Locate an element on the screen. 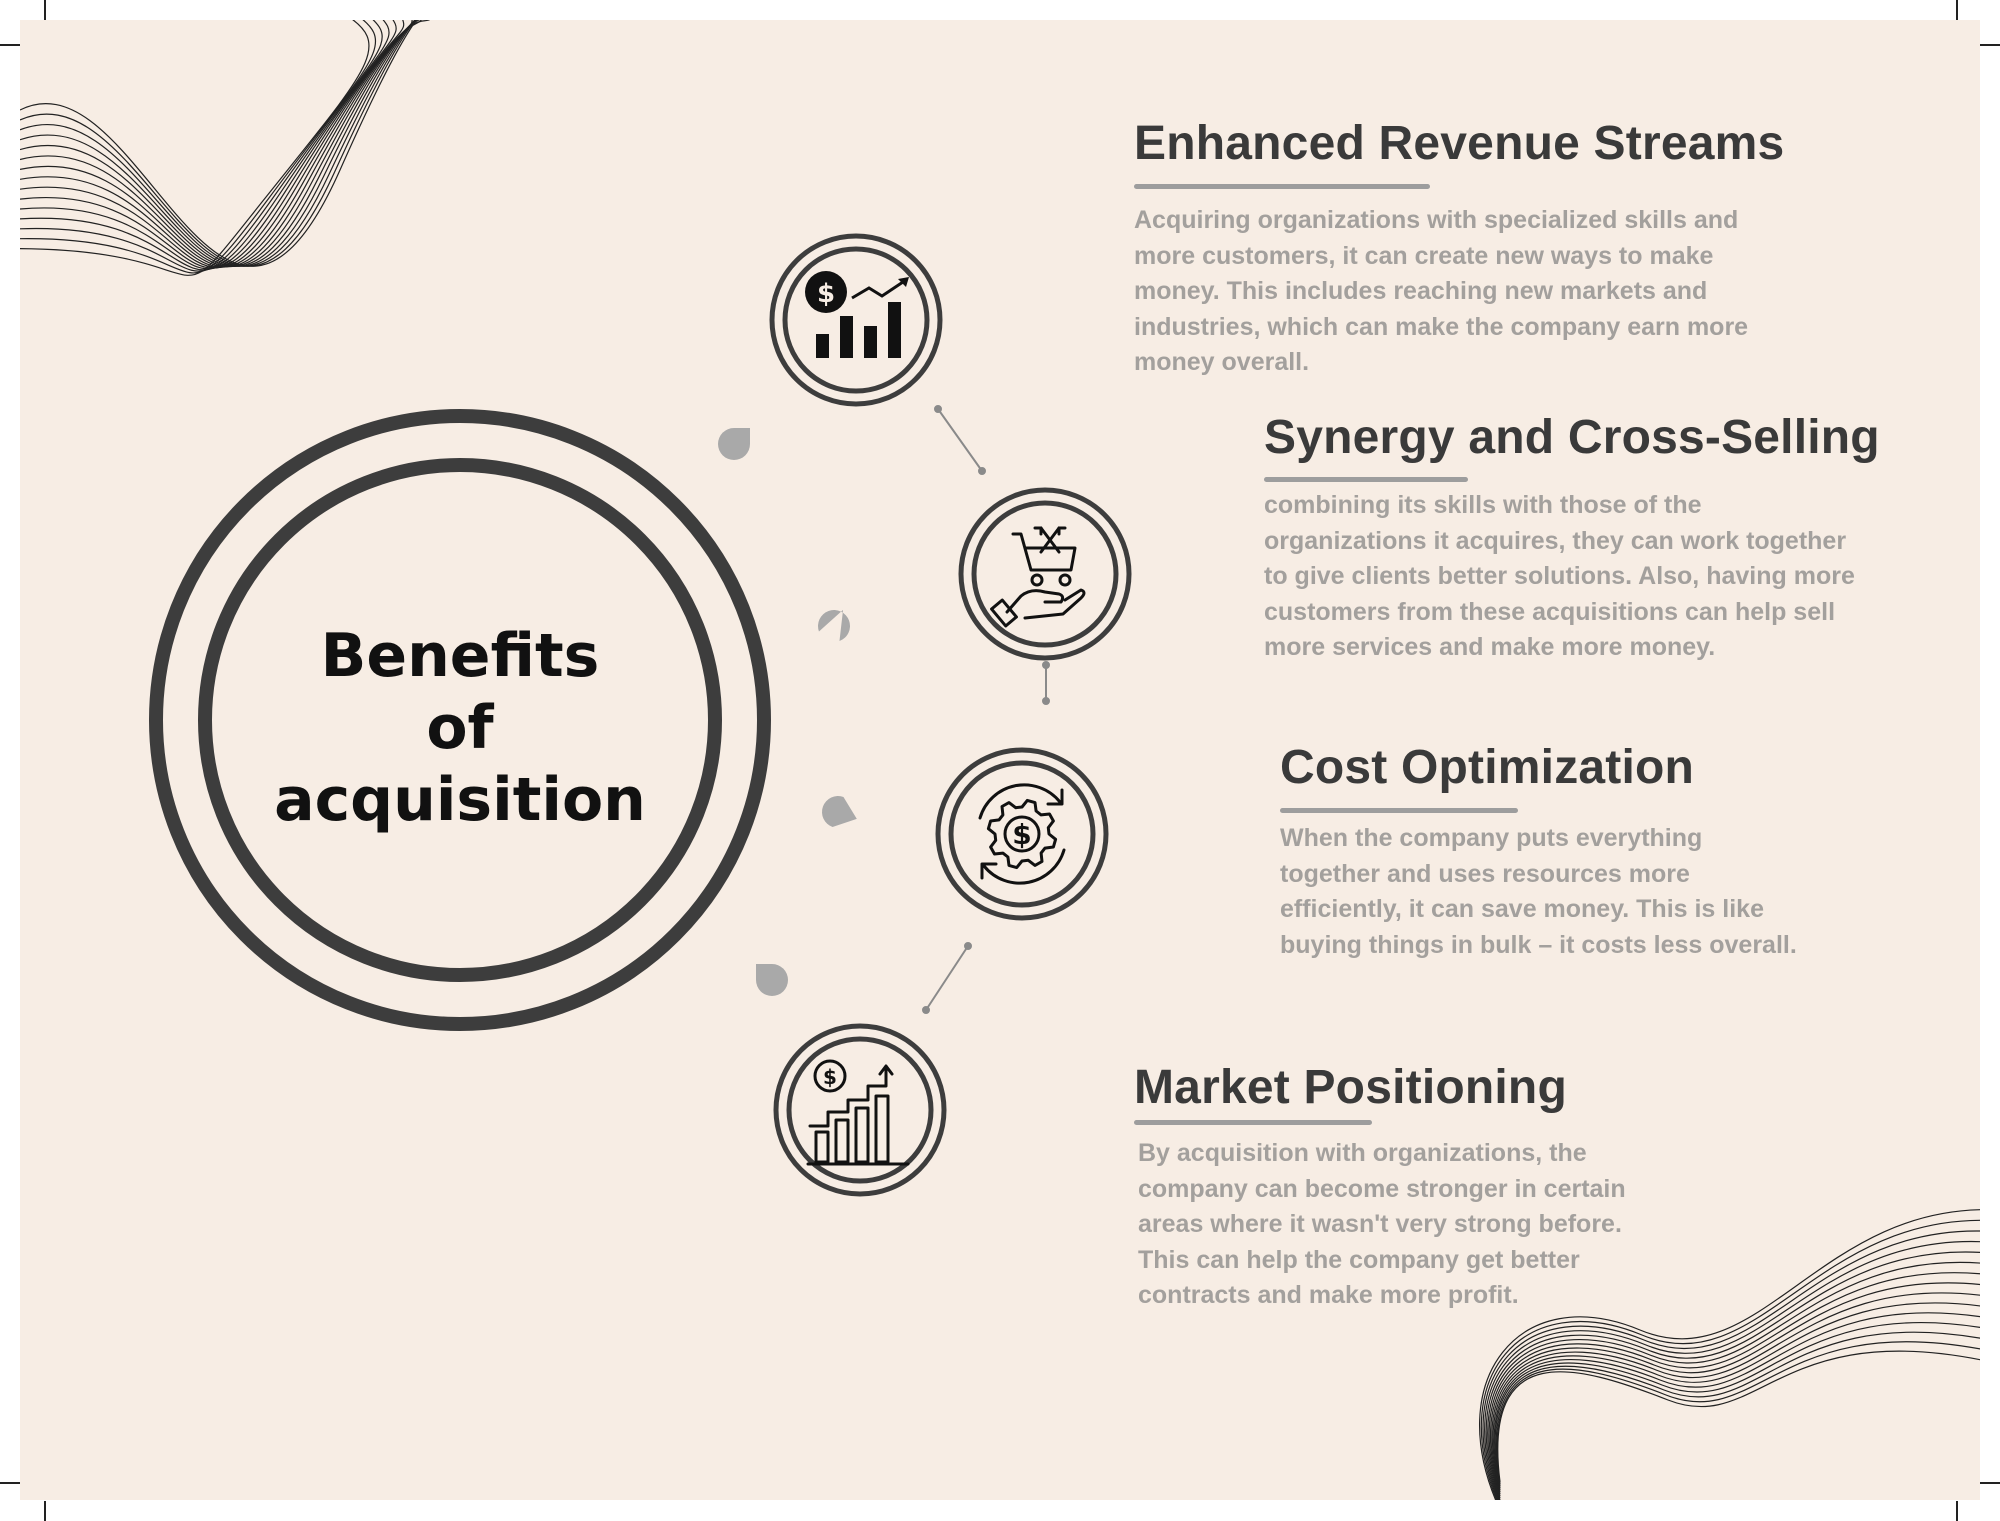 Image resolution: width=2000 pixels, height=1521 pixels. section-title: Synergy and Cross-Selling is located at coordinates (1572, 437).